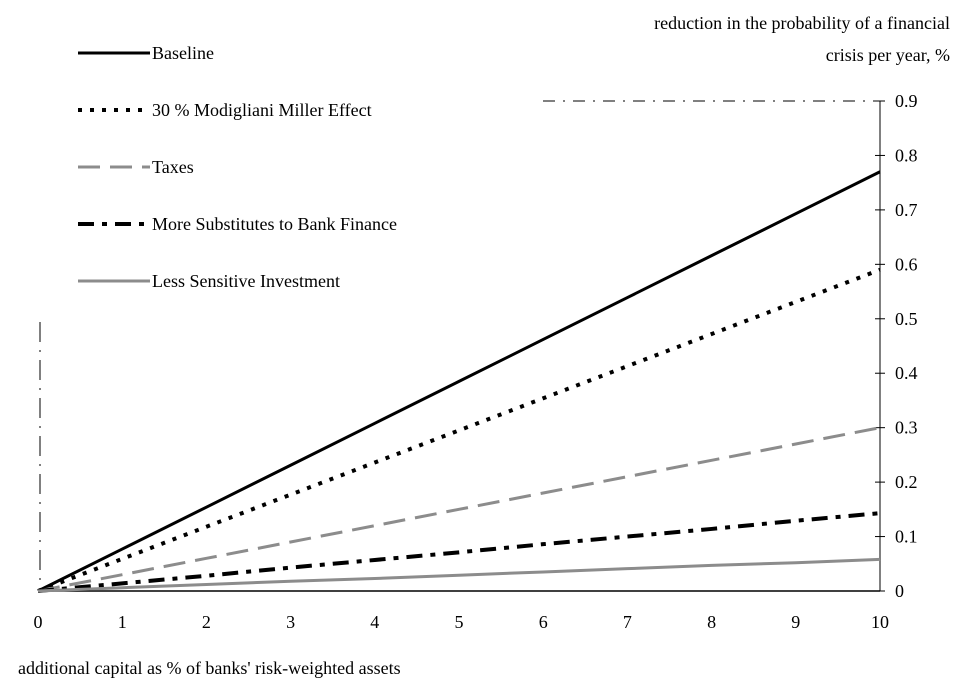 This screenshot has height=690, width=957. What do you see at coordinates (906, 319) in the screenshot?
I see `y-tick-label: 0.5` at bounding box center [906, 319].